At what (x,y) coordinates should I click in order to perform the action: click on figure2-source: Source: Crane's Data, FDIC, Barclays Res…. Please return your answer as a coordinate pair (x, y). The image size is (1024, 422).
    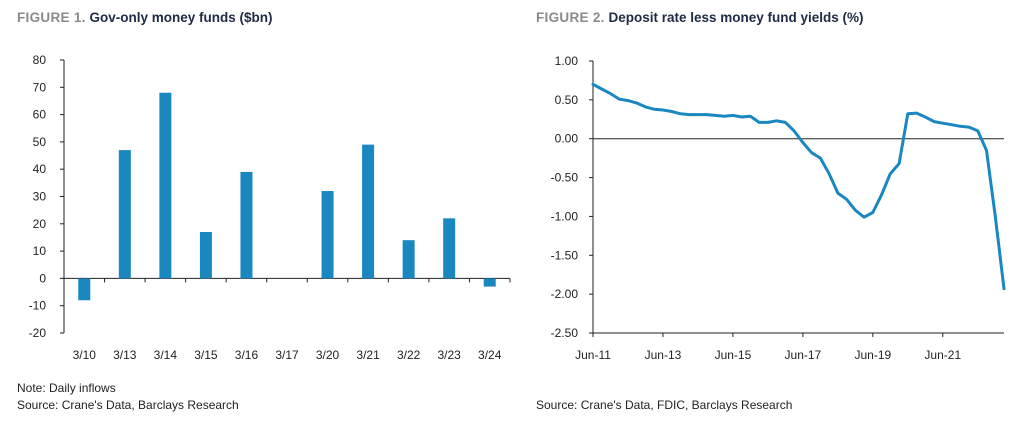
    Looking at the image, I should click on (664, 405).